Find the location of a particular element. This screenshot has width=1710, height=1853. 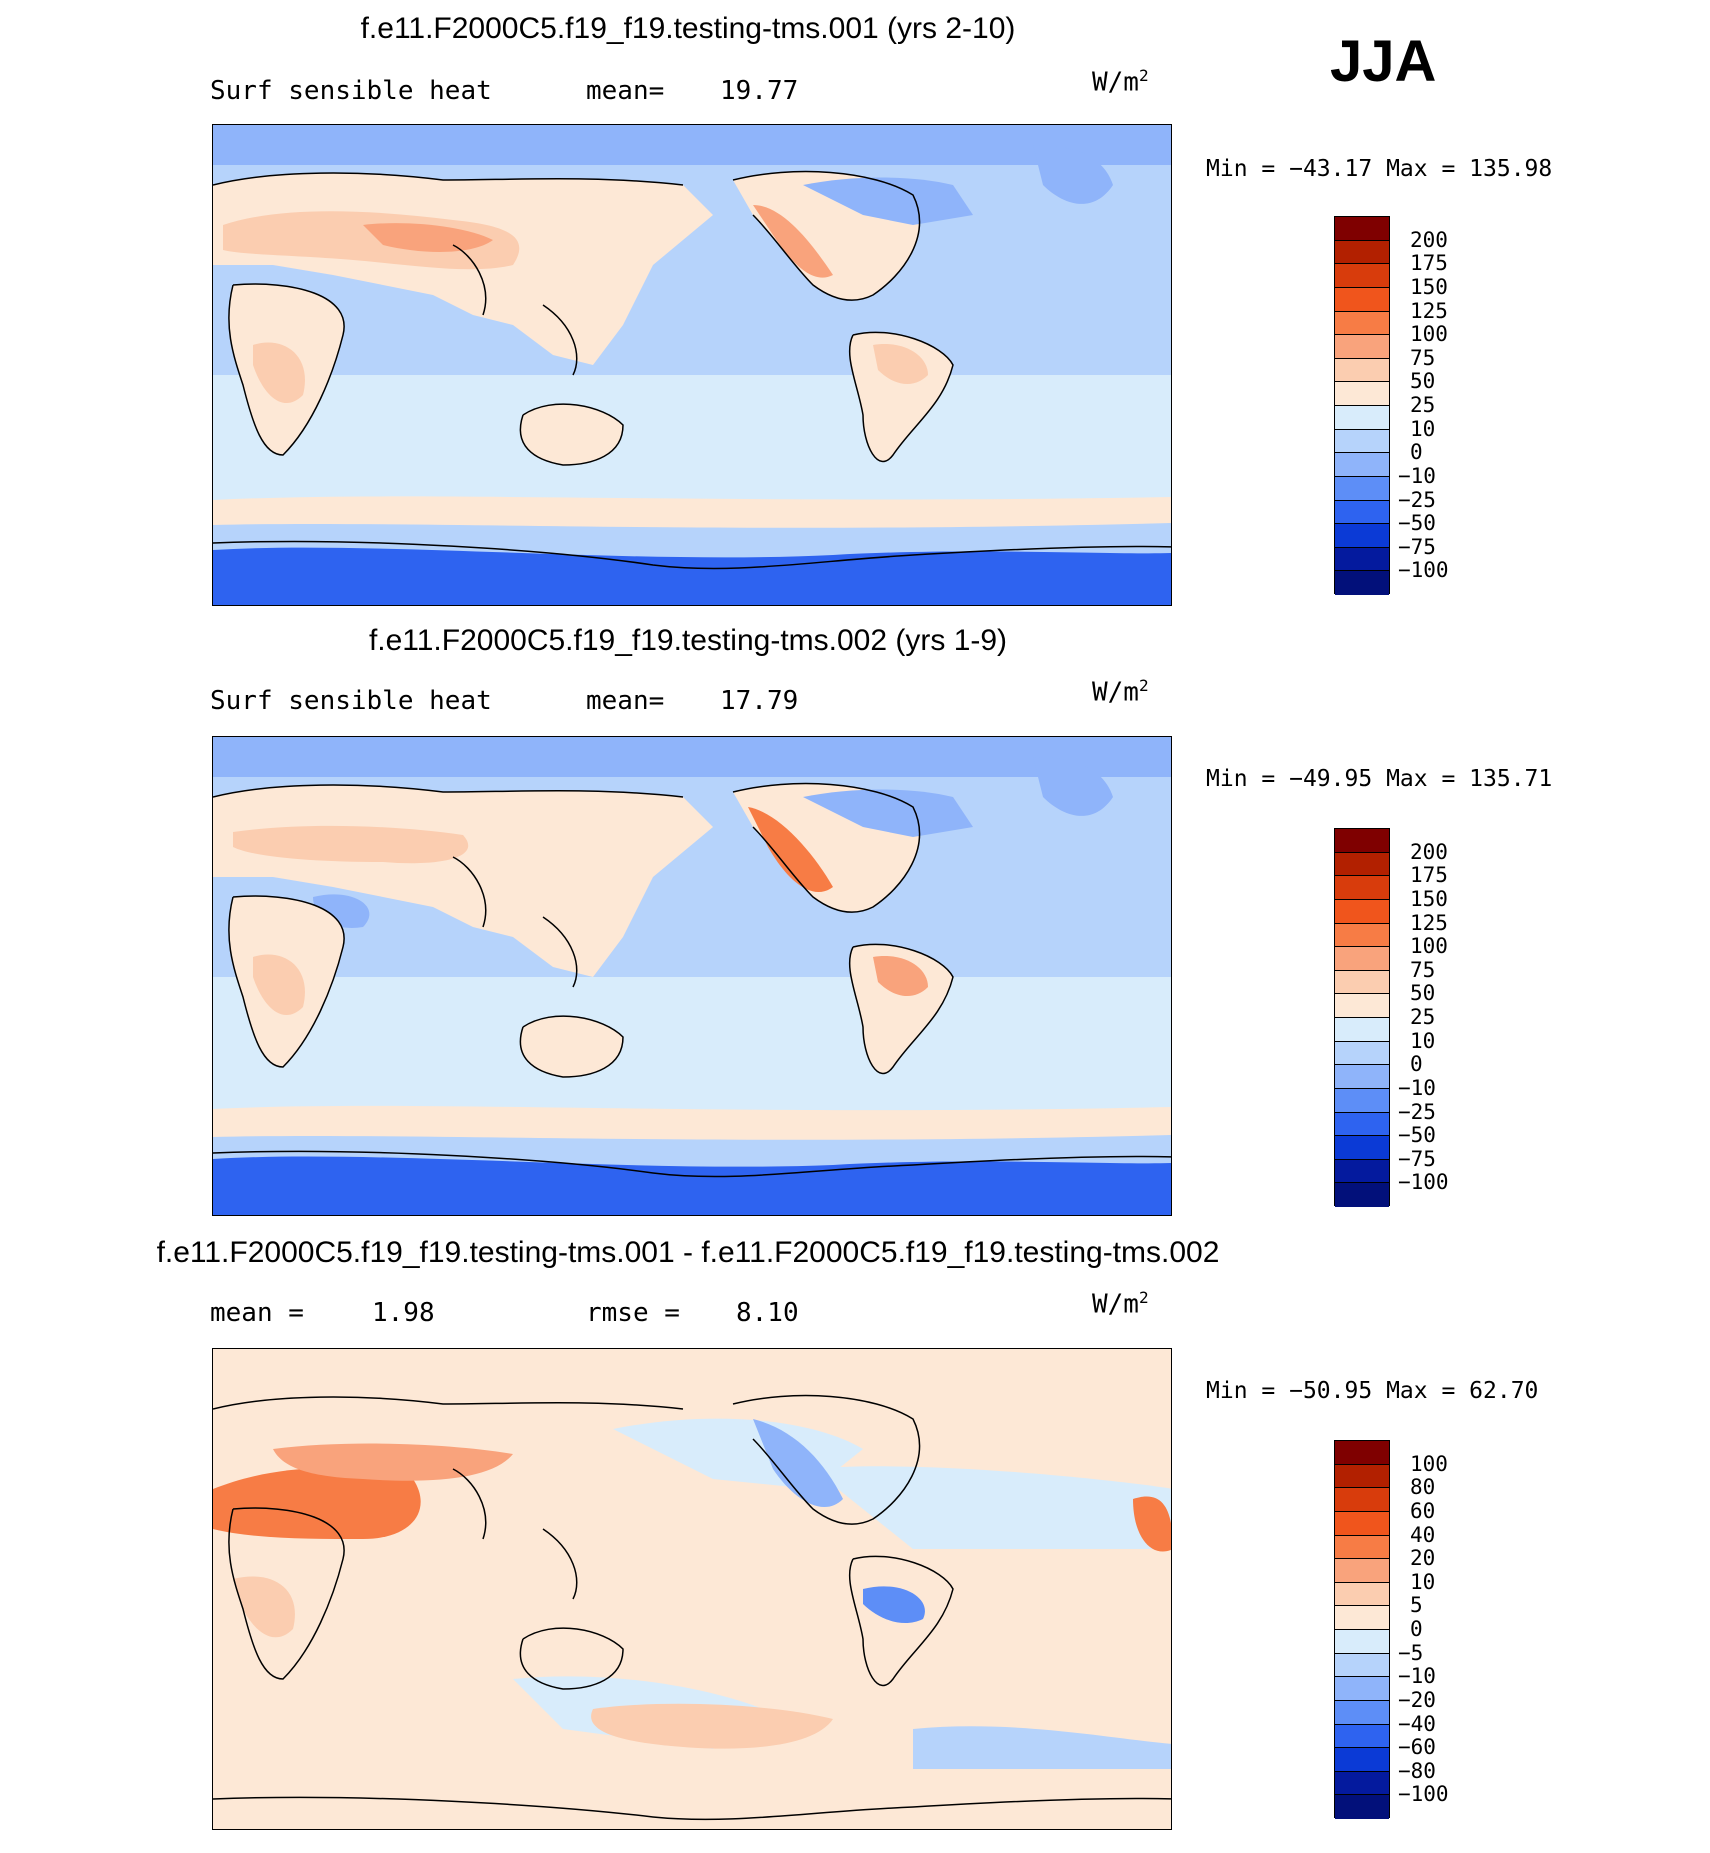

colorbar-tick-label: −20 is located at coordinates (1417, 1699).